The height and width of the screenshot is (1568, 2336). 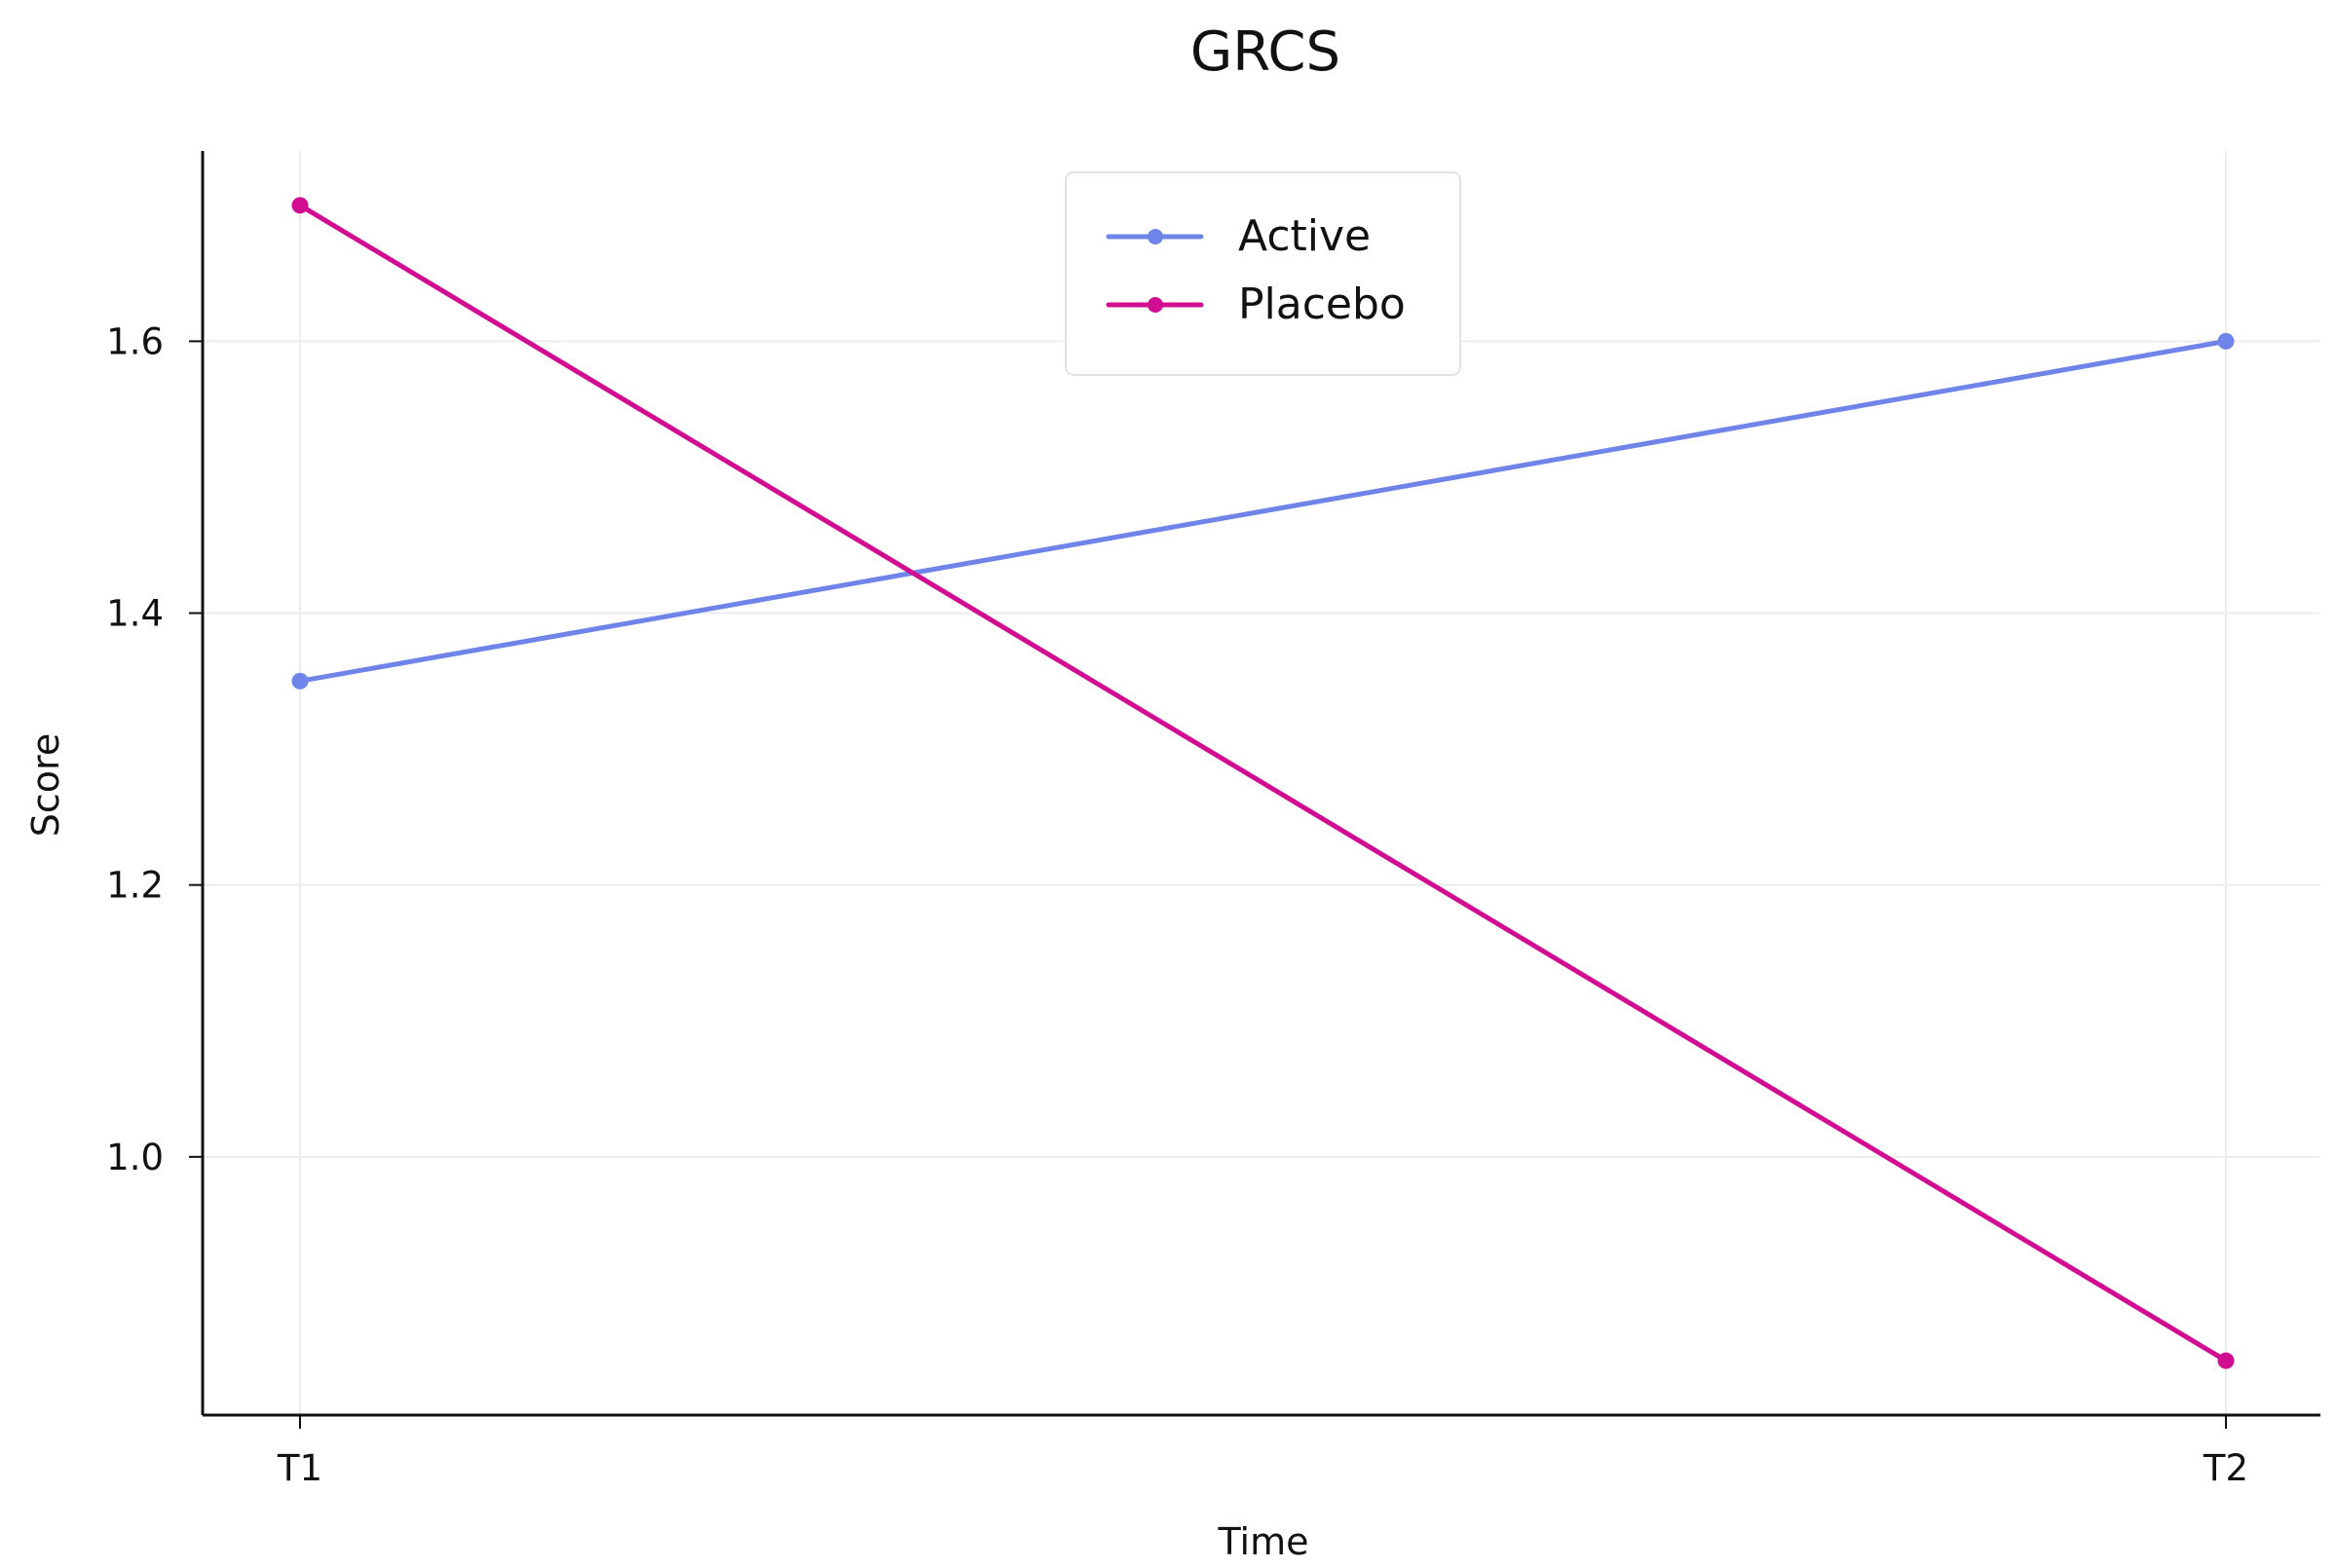 What do you see at coordinates (1265, 52) in the screenshot?
I see `chart-title: GRCS` at bounding box center [1265, 52].